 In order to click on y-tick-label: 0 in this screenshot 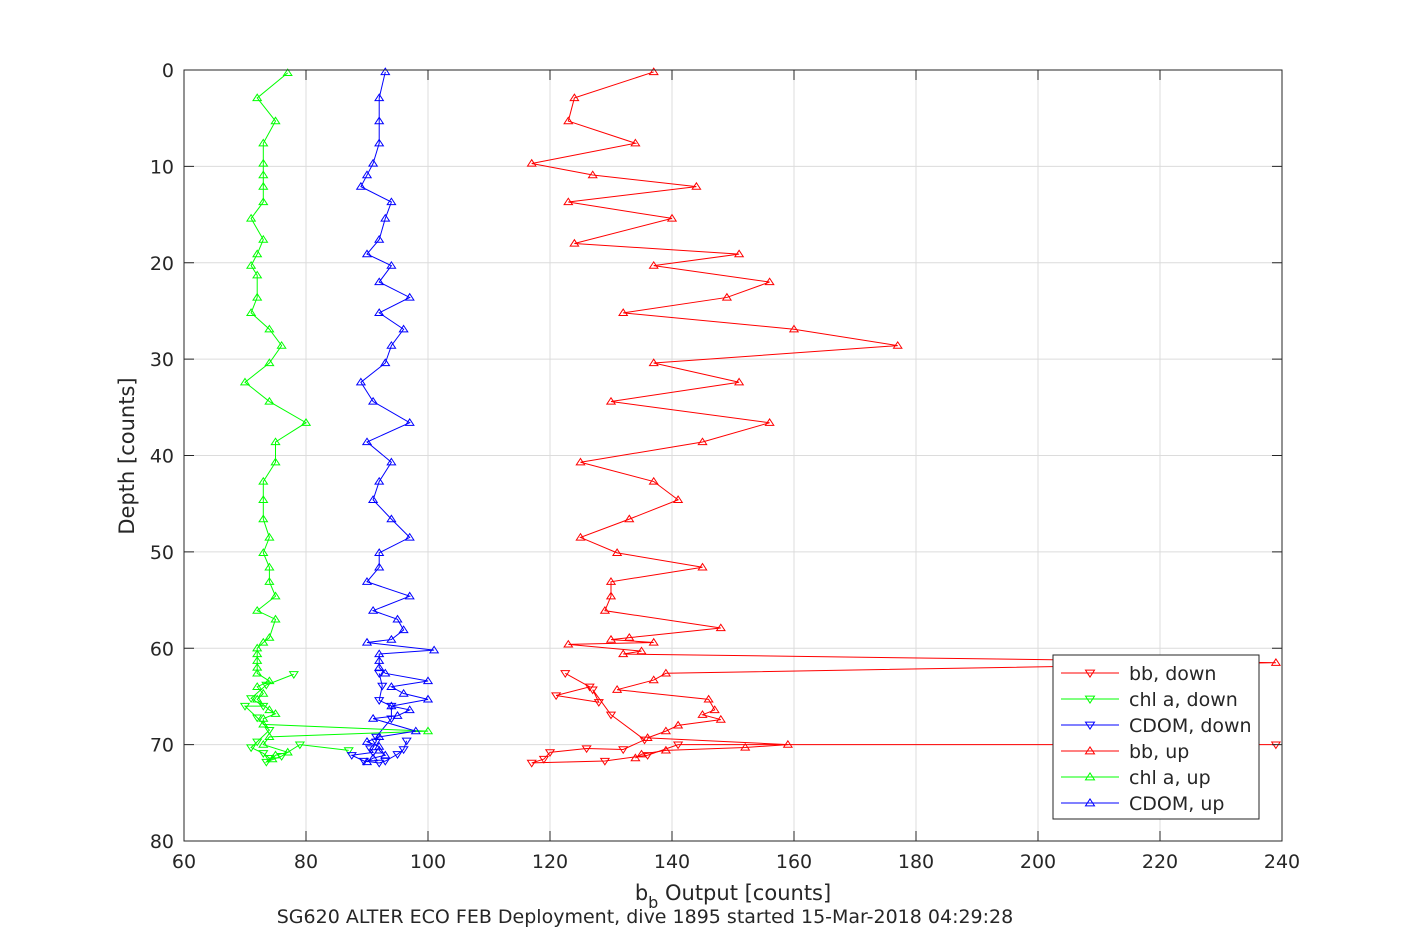, I will do `click(168, 71)`.